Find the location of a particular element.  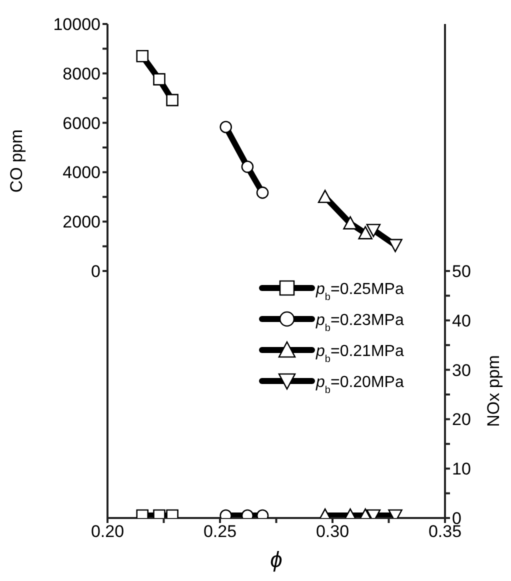

y-tick-label: 8000 is located at coordinates (81, 74).